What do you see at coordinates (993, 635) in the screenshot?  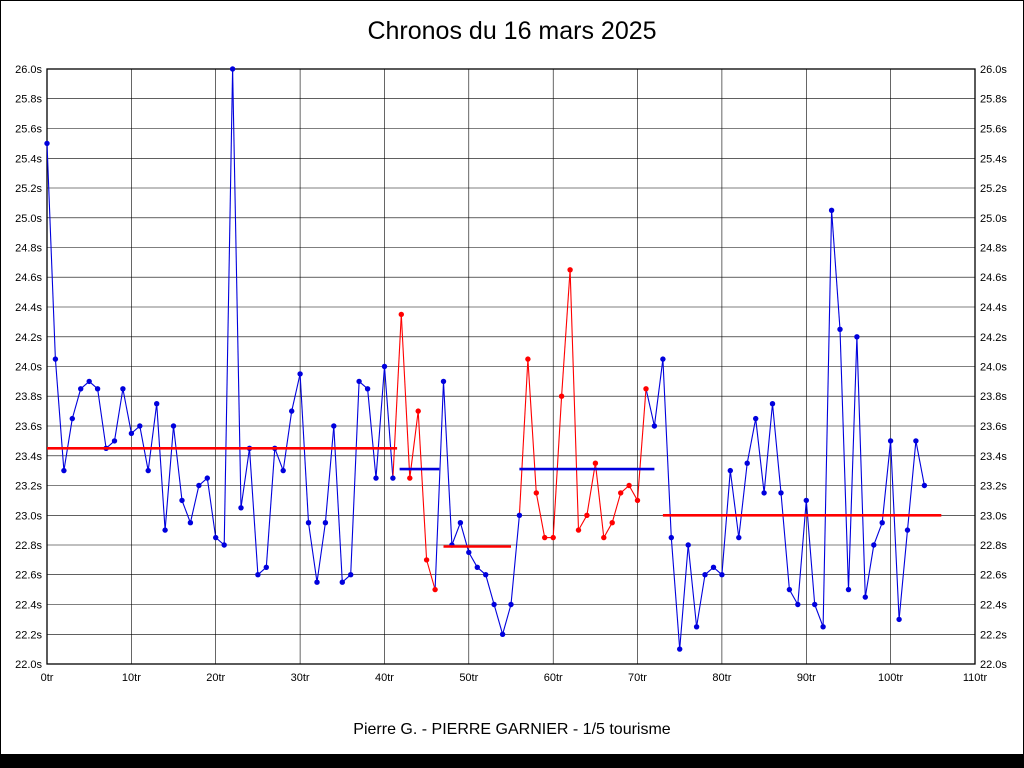 I see `y-tick-label-right: 22.2s` at bounding box center [993, 635].